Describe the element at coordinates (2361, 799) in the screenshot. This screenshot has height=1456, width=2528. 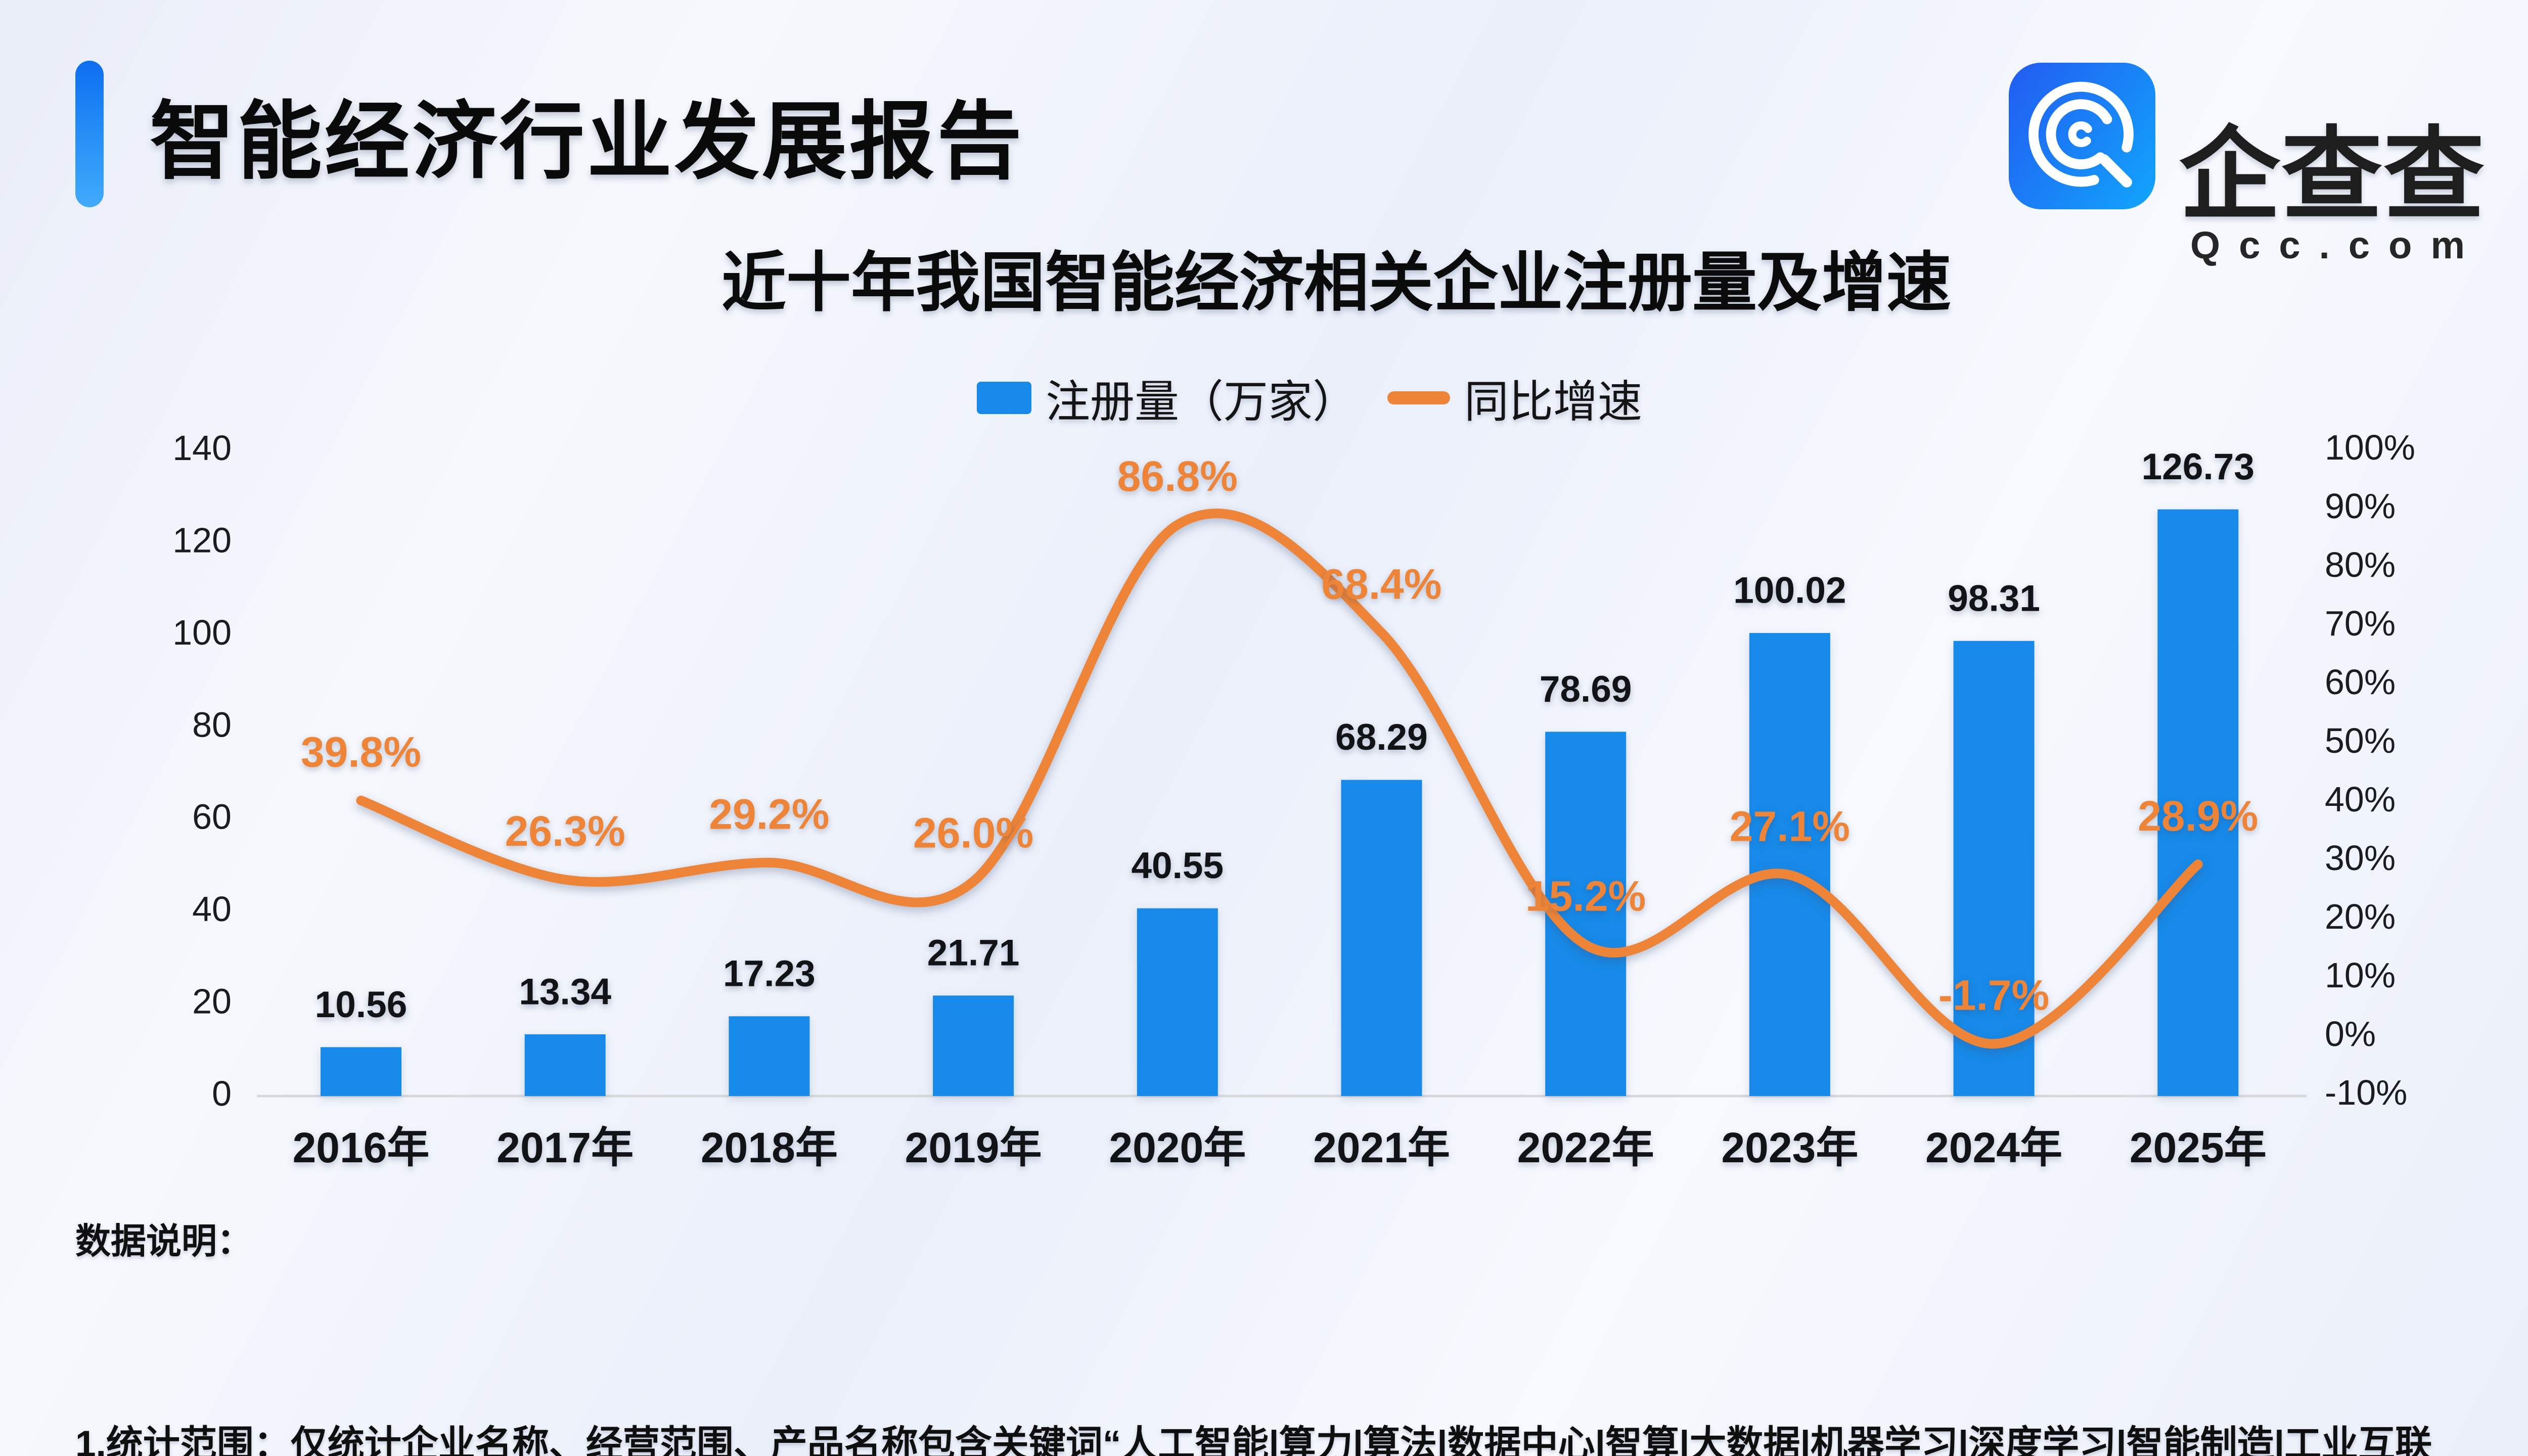
I see `right-axis-tick: 40%` at that location.